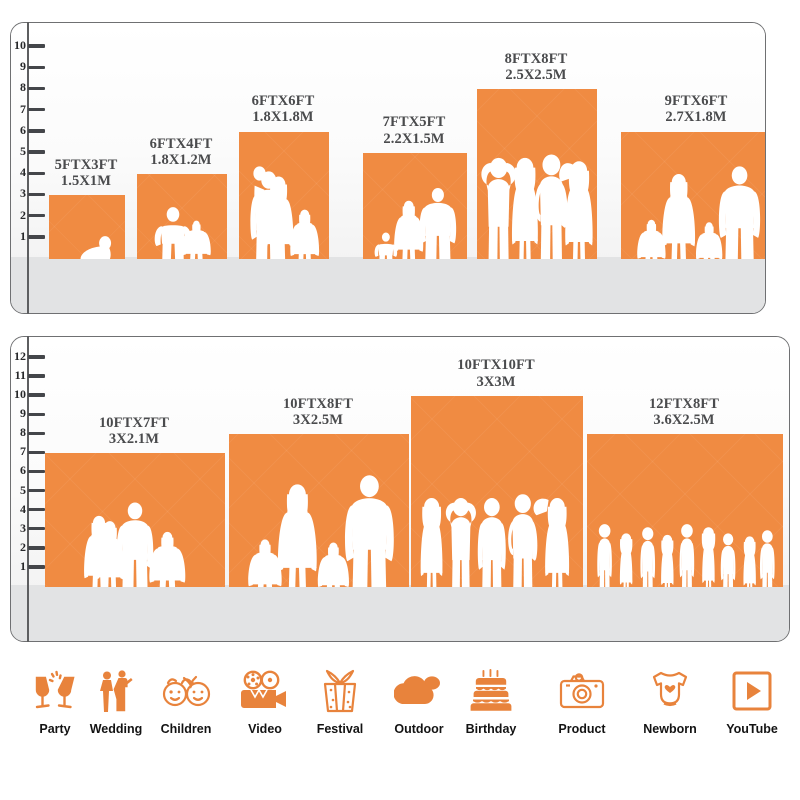 The height and width of the screenshot is (800, 800). I want to click on category-children: Children, so click(186, 708).